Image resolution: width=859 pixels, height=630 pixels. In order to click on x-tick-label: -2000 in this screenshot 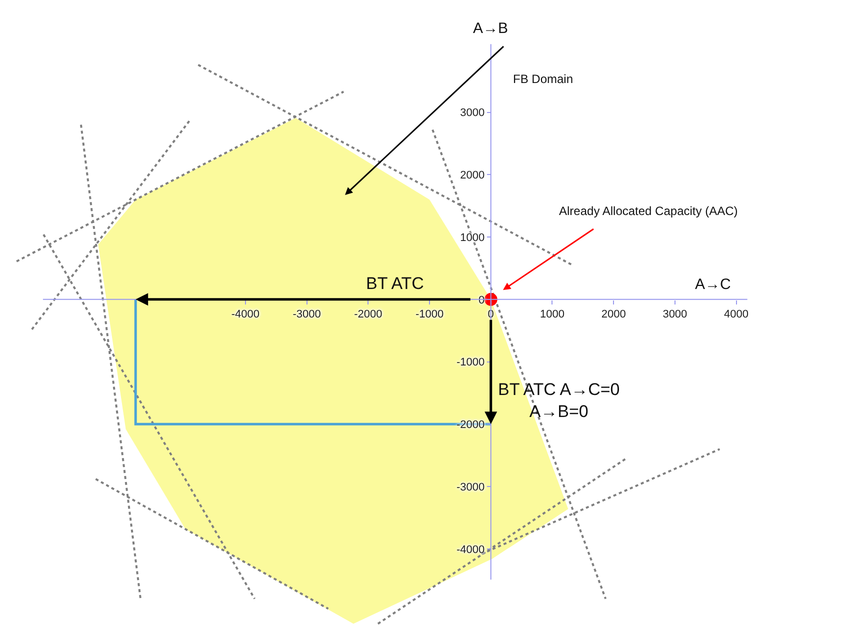, I will do `click(368, 314)`.